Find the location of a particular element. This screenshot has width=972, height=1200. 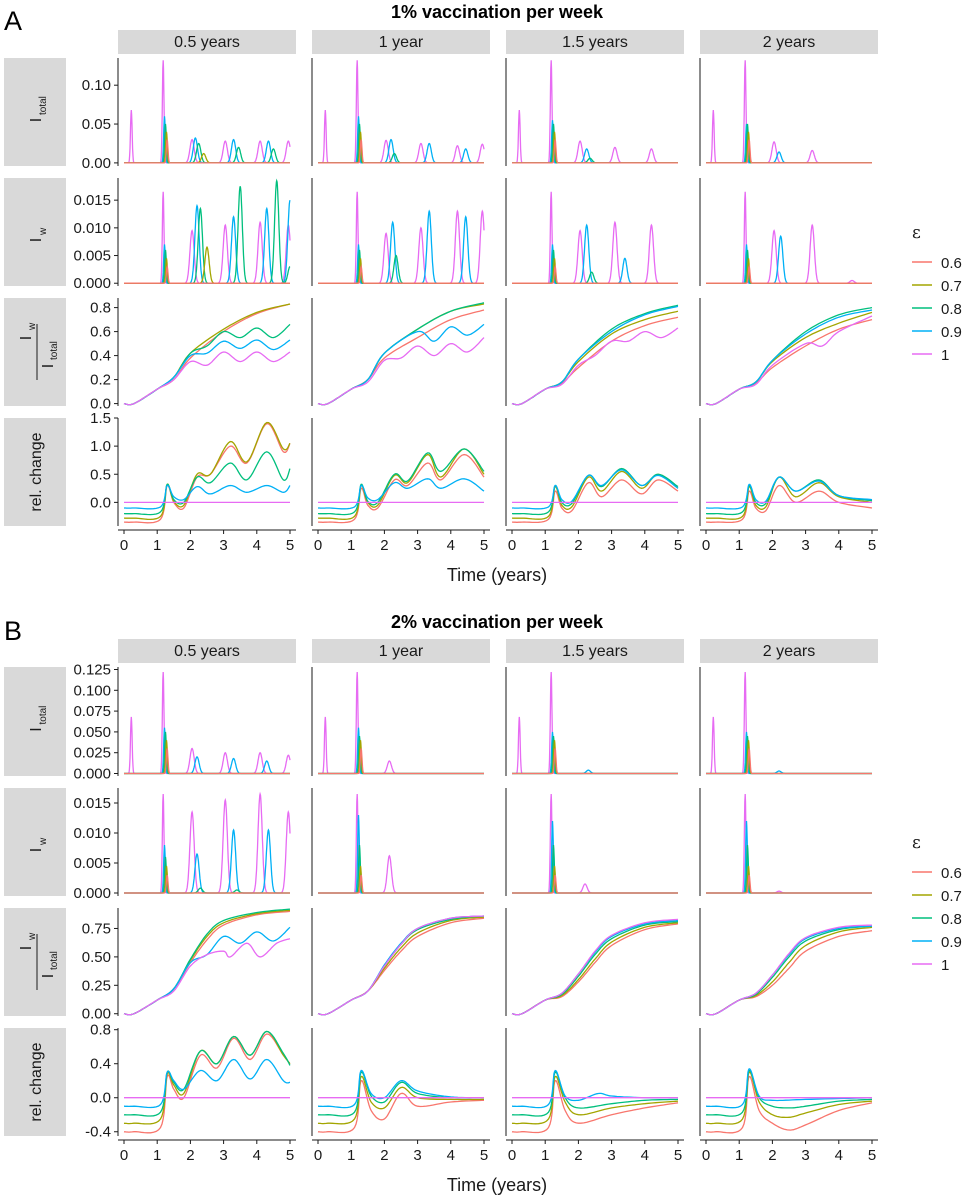

y-tick-label: 0.000 is located at coordinates (92, 774).